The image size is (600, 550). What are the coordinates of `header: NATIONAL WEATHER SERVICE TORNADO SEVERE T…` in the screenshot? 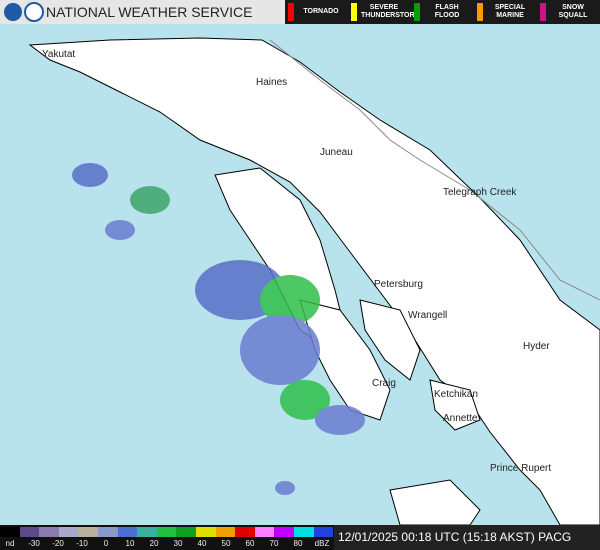 It's located at (300, 12).